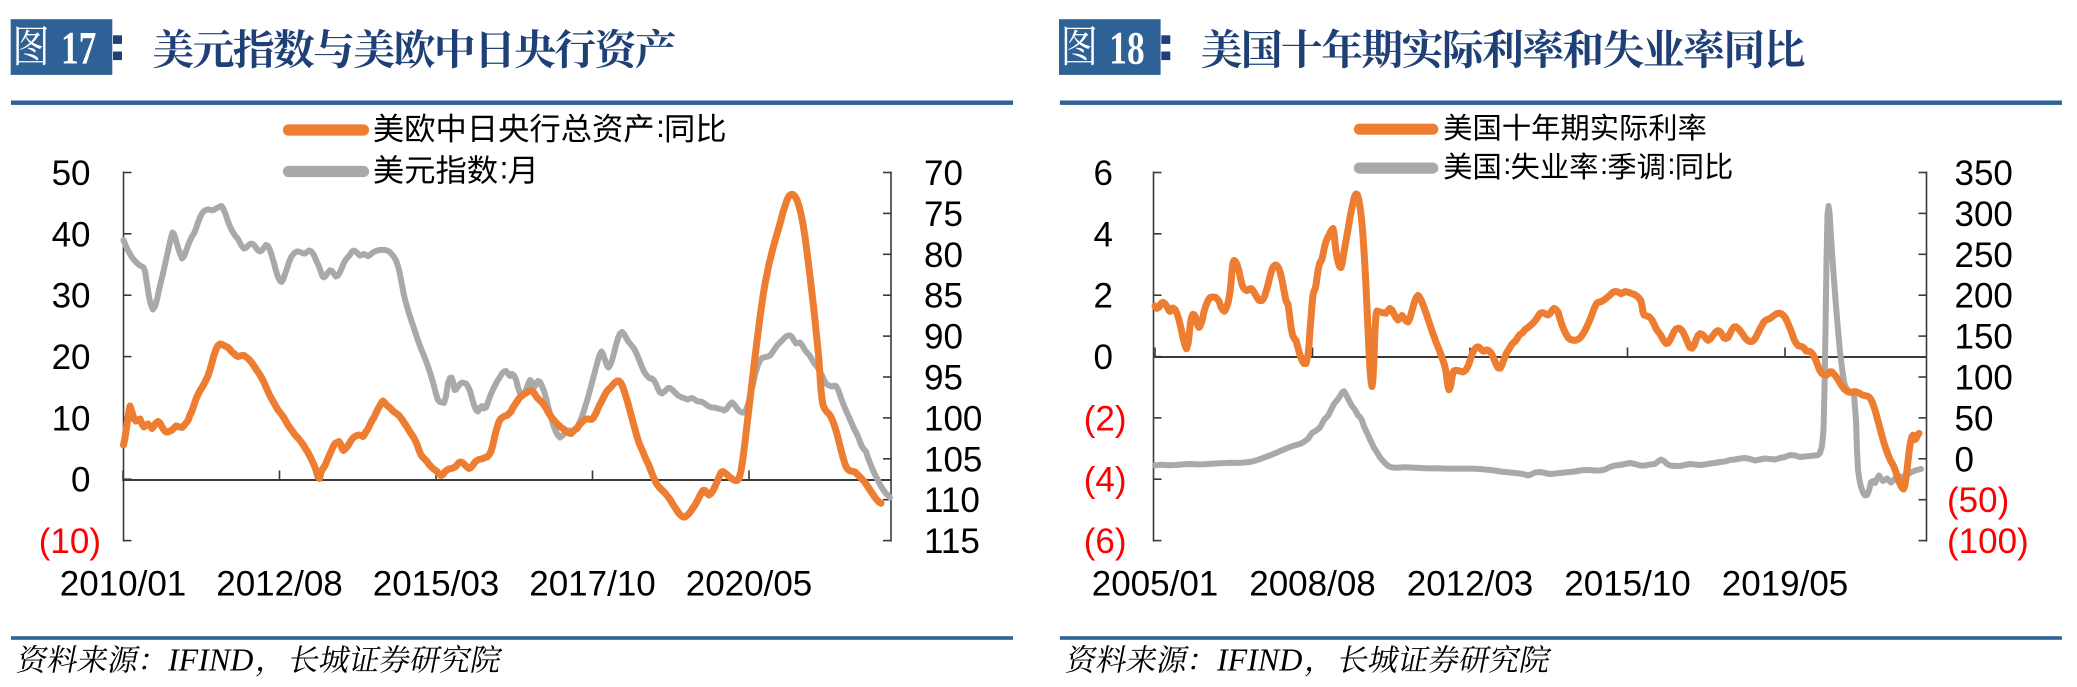 The height and width of the screenshot is (687, 2077). I want to click on svg-text: 18, so click(1126, 48).